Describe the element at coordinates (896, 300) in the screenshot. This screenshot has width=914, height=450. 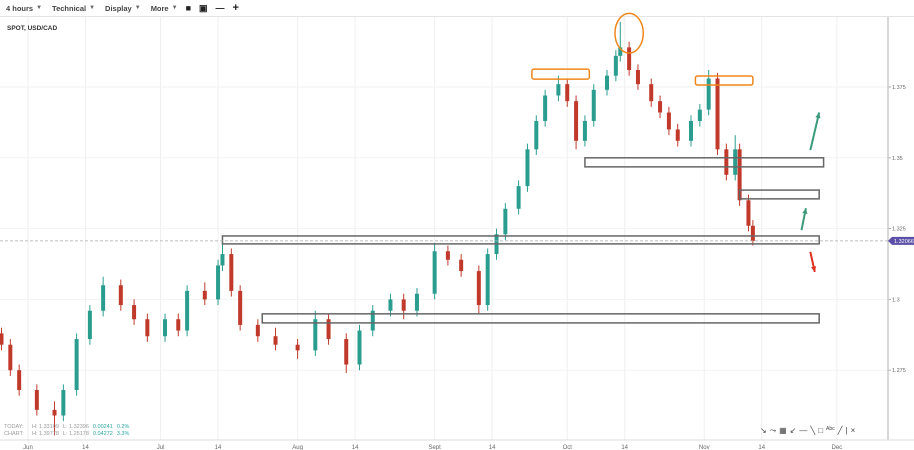
I see `y-tick-label: 1.3` at that location.